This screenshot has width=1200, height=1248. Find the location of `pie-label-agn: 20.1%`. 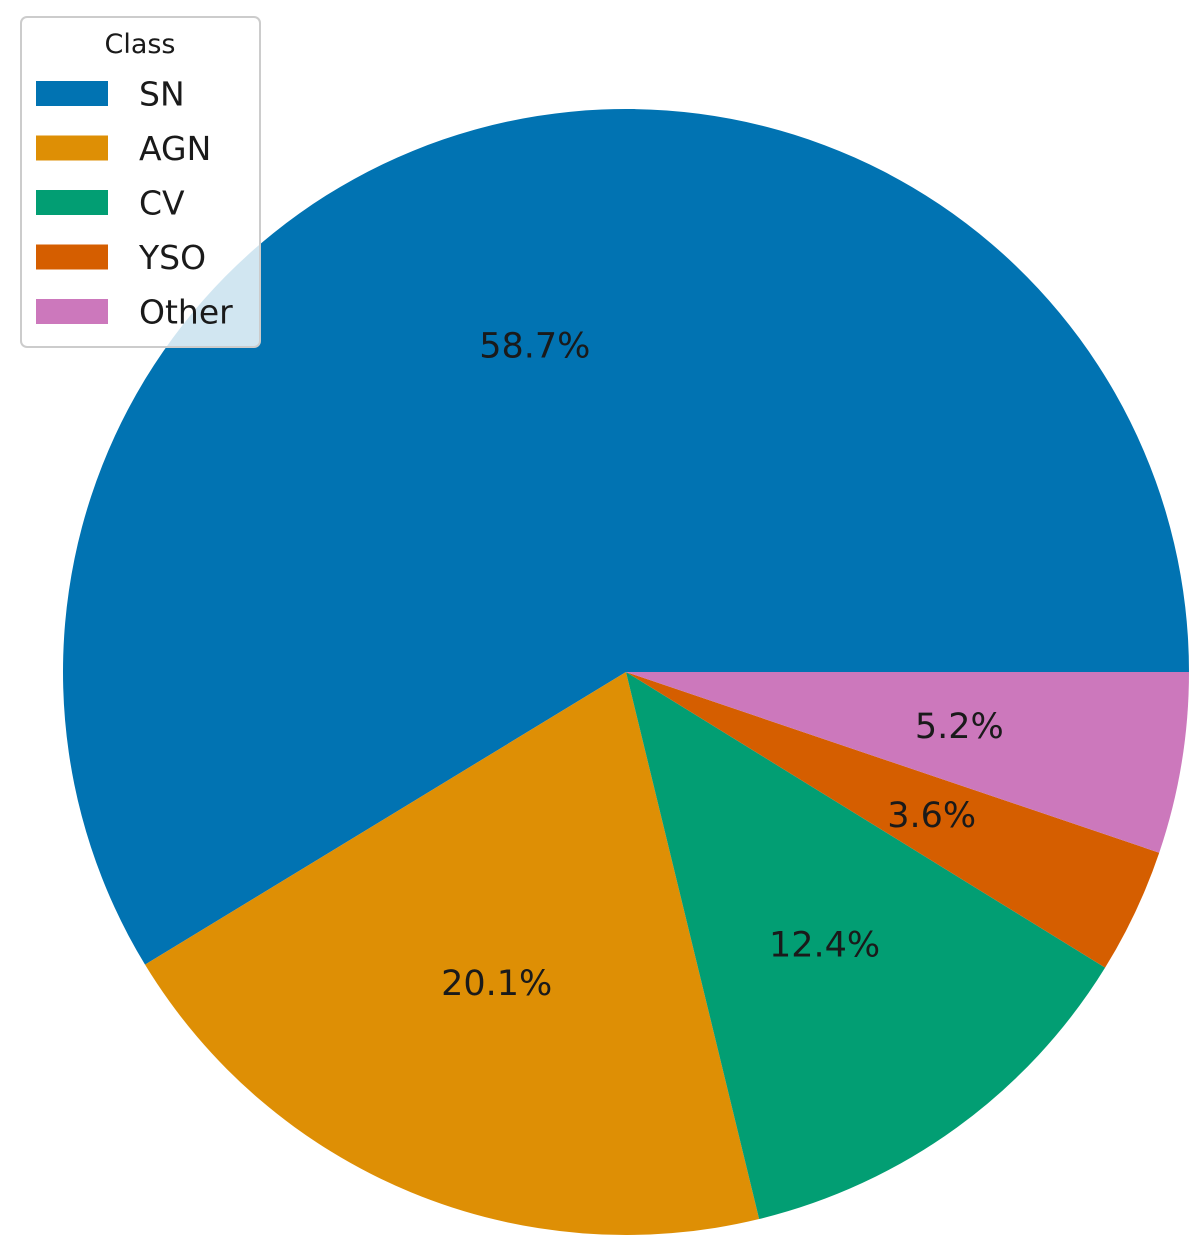

pie-label-agn: 20.1% is located at coordinates (496, 984).